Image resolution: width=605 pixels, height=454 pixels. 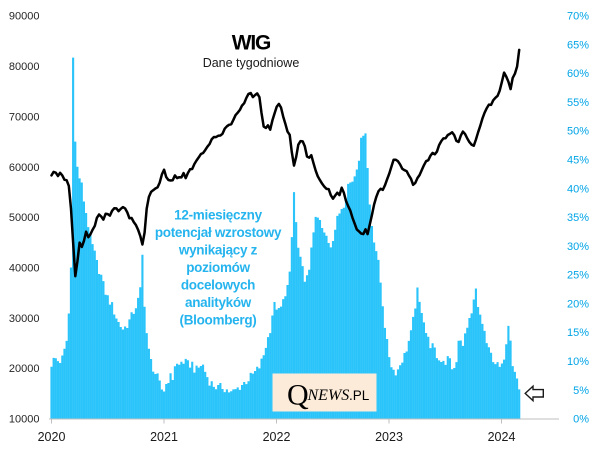 I want to click on svg-text: 2024, so click(x=502, y=437).